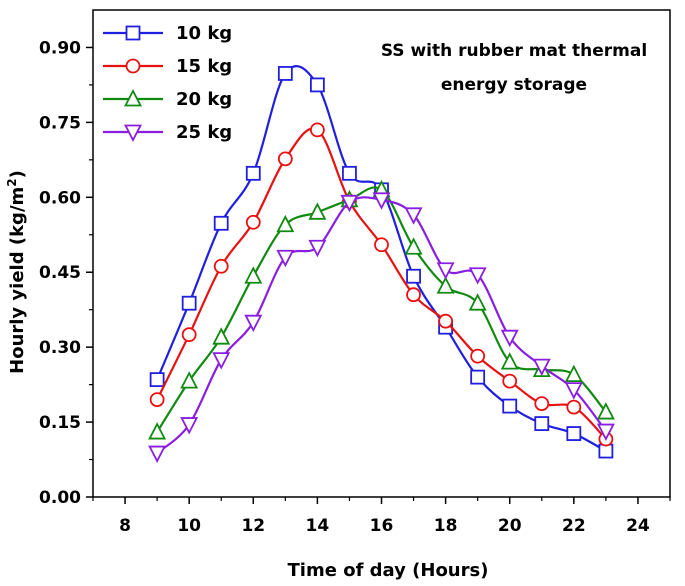 This screenshot has width=685, height=586. I want to click on x-tick-label: 22, so click(574, 526).